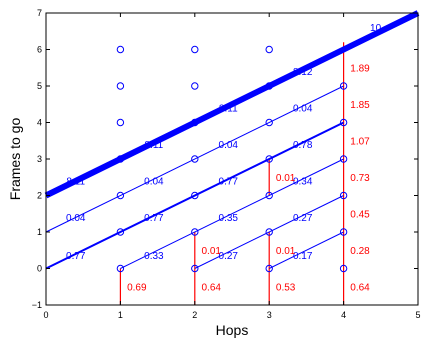 The height and width of the screenshot is (339, 422). I want to click on x-tick-label: 5, so click(417, 315).